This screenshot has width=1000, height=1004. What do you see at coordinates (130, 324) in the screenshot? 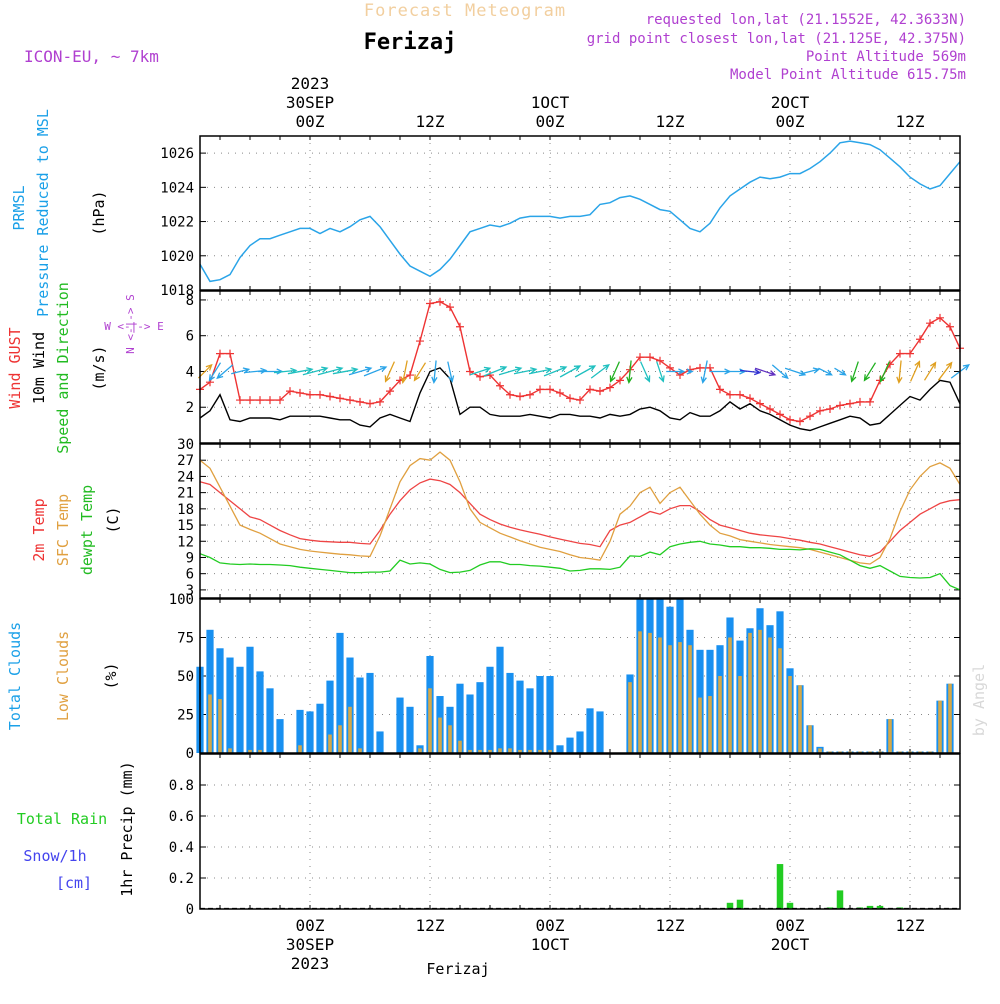
I see `compass-ns: N <-|-> S` at bounding box center [130, 324].